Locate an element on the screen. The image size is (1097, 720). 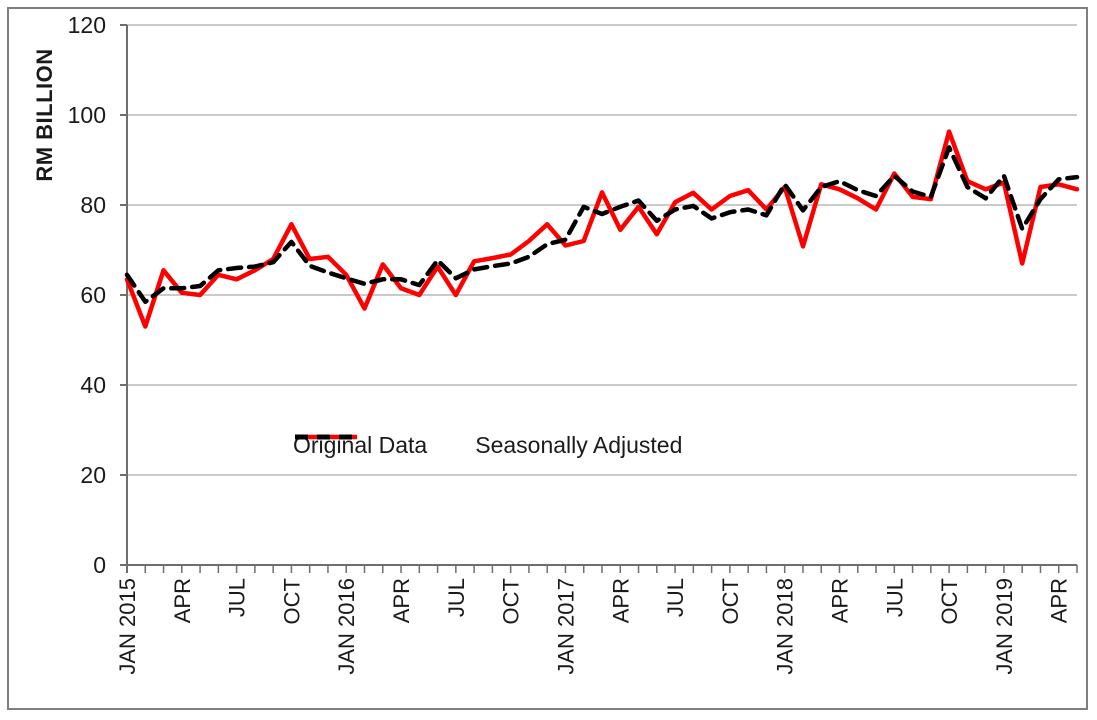
legend-label-seasonally-adjusted: Seasonally Adjusted is located at coordinates (579, 445).